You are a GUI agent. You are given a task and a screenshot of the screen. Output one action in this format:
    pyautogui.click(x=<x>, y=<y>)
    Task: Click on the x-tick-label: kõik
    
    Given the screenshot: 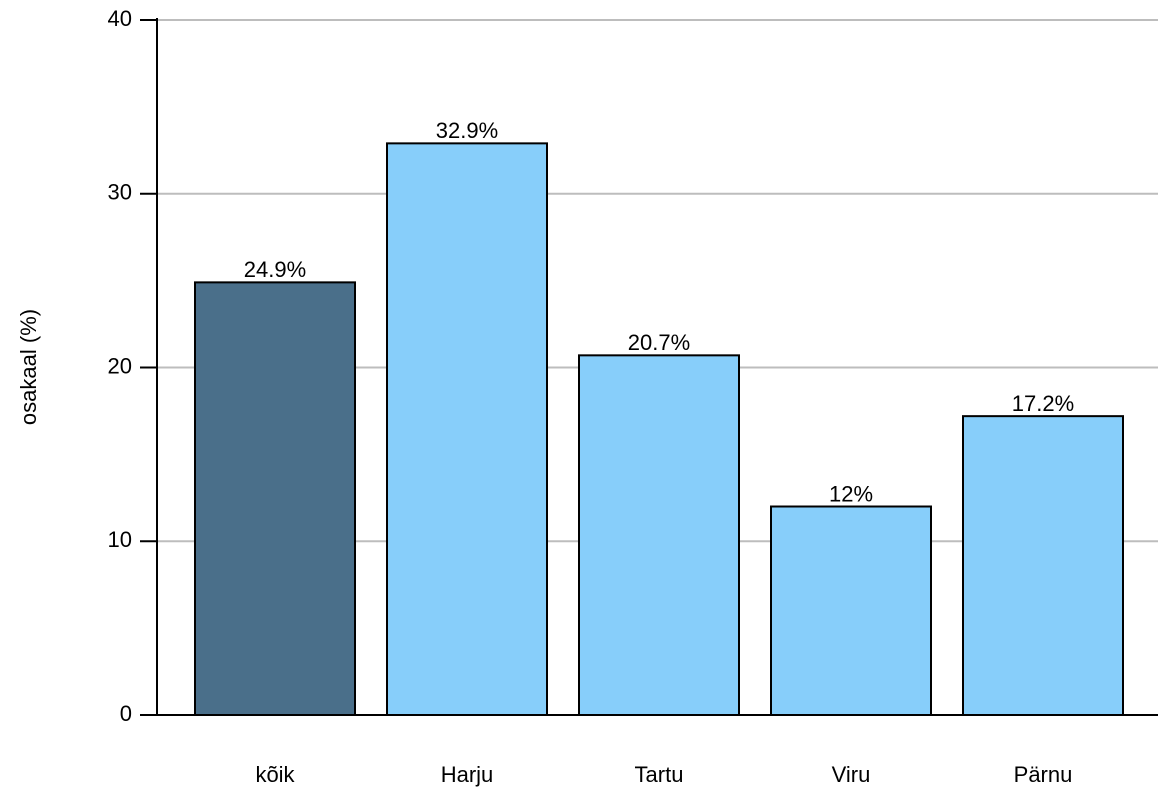 What is the action you would take?
    pyautogui.click(x=275, y=774)
    